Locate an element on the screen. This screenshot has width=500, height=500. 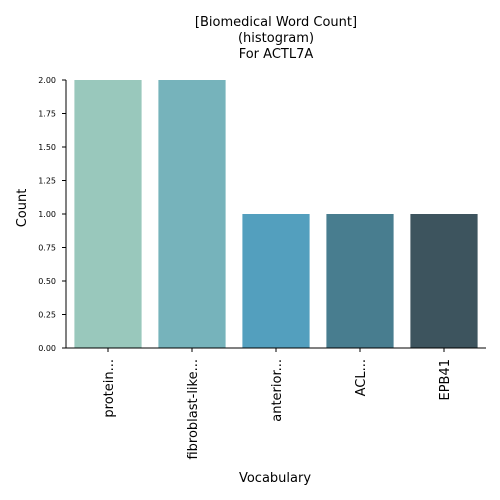
y-tick-label: 0.00 is located at coordinates (47, 348).